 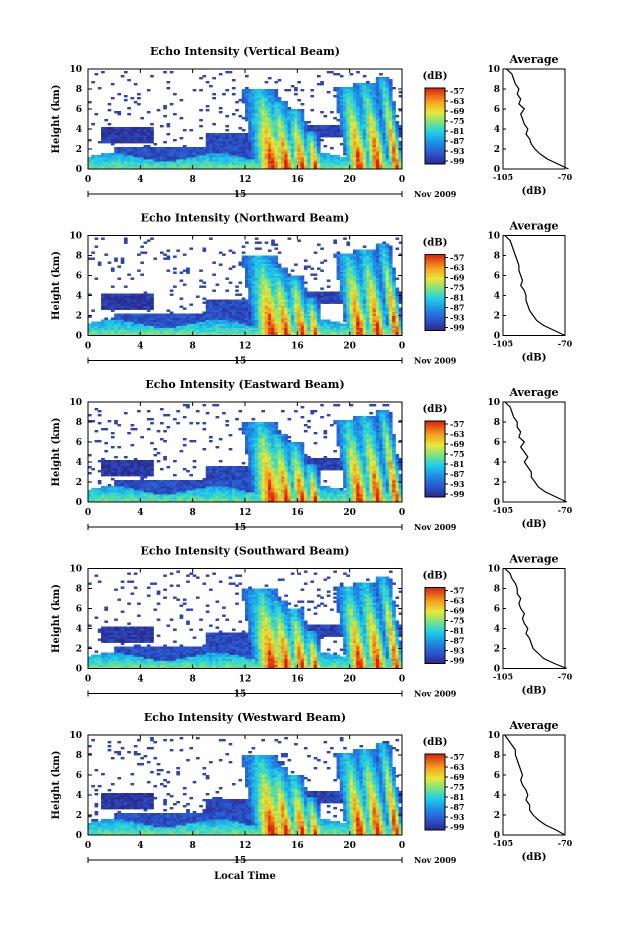 What do you see at coordinates (245, 51) in the screenshot?
I see `panel-1-title: Echo Intensity (Vertical Beam)` at bounding box center [245, 51].